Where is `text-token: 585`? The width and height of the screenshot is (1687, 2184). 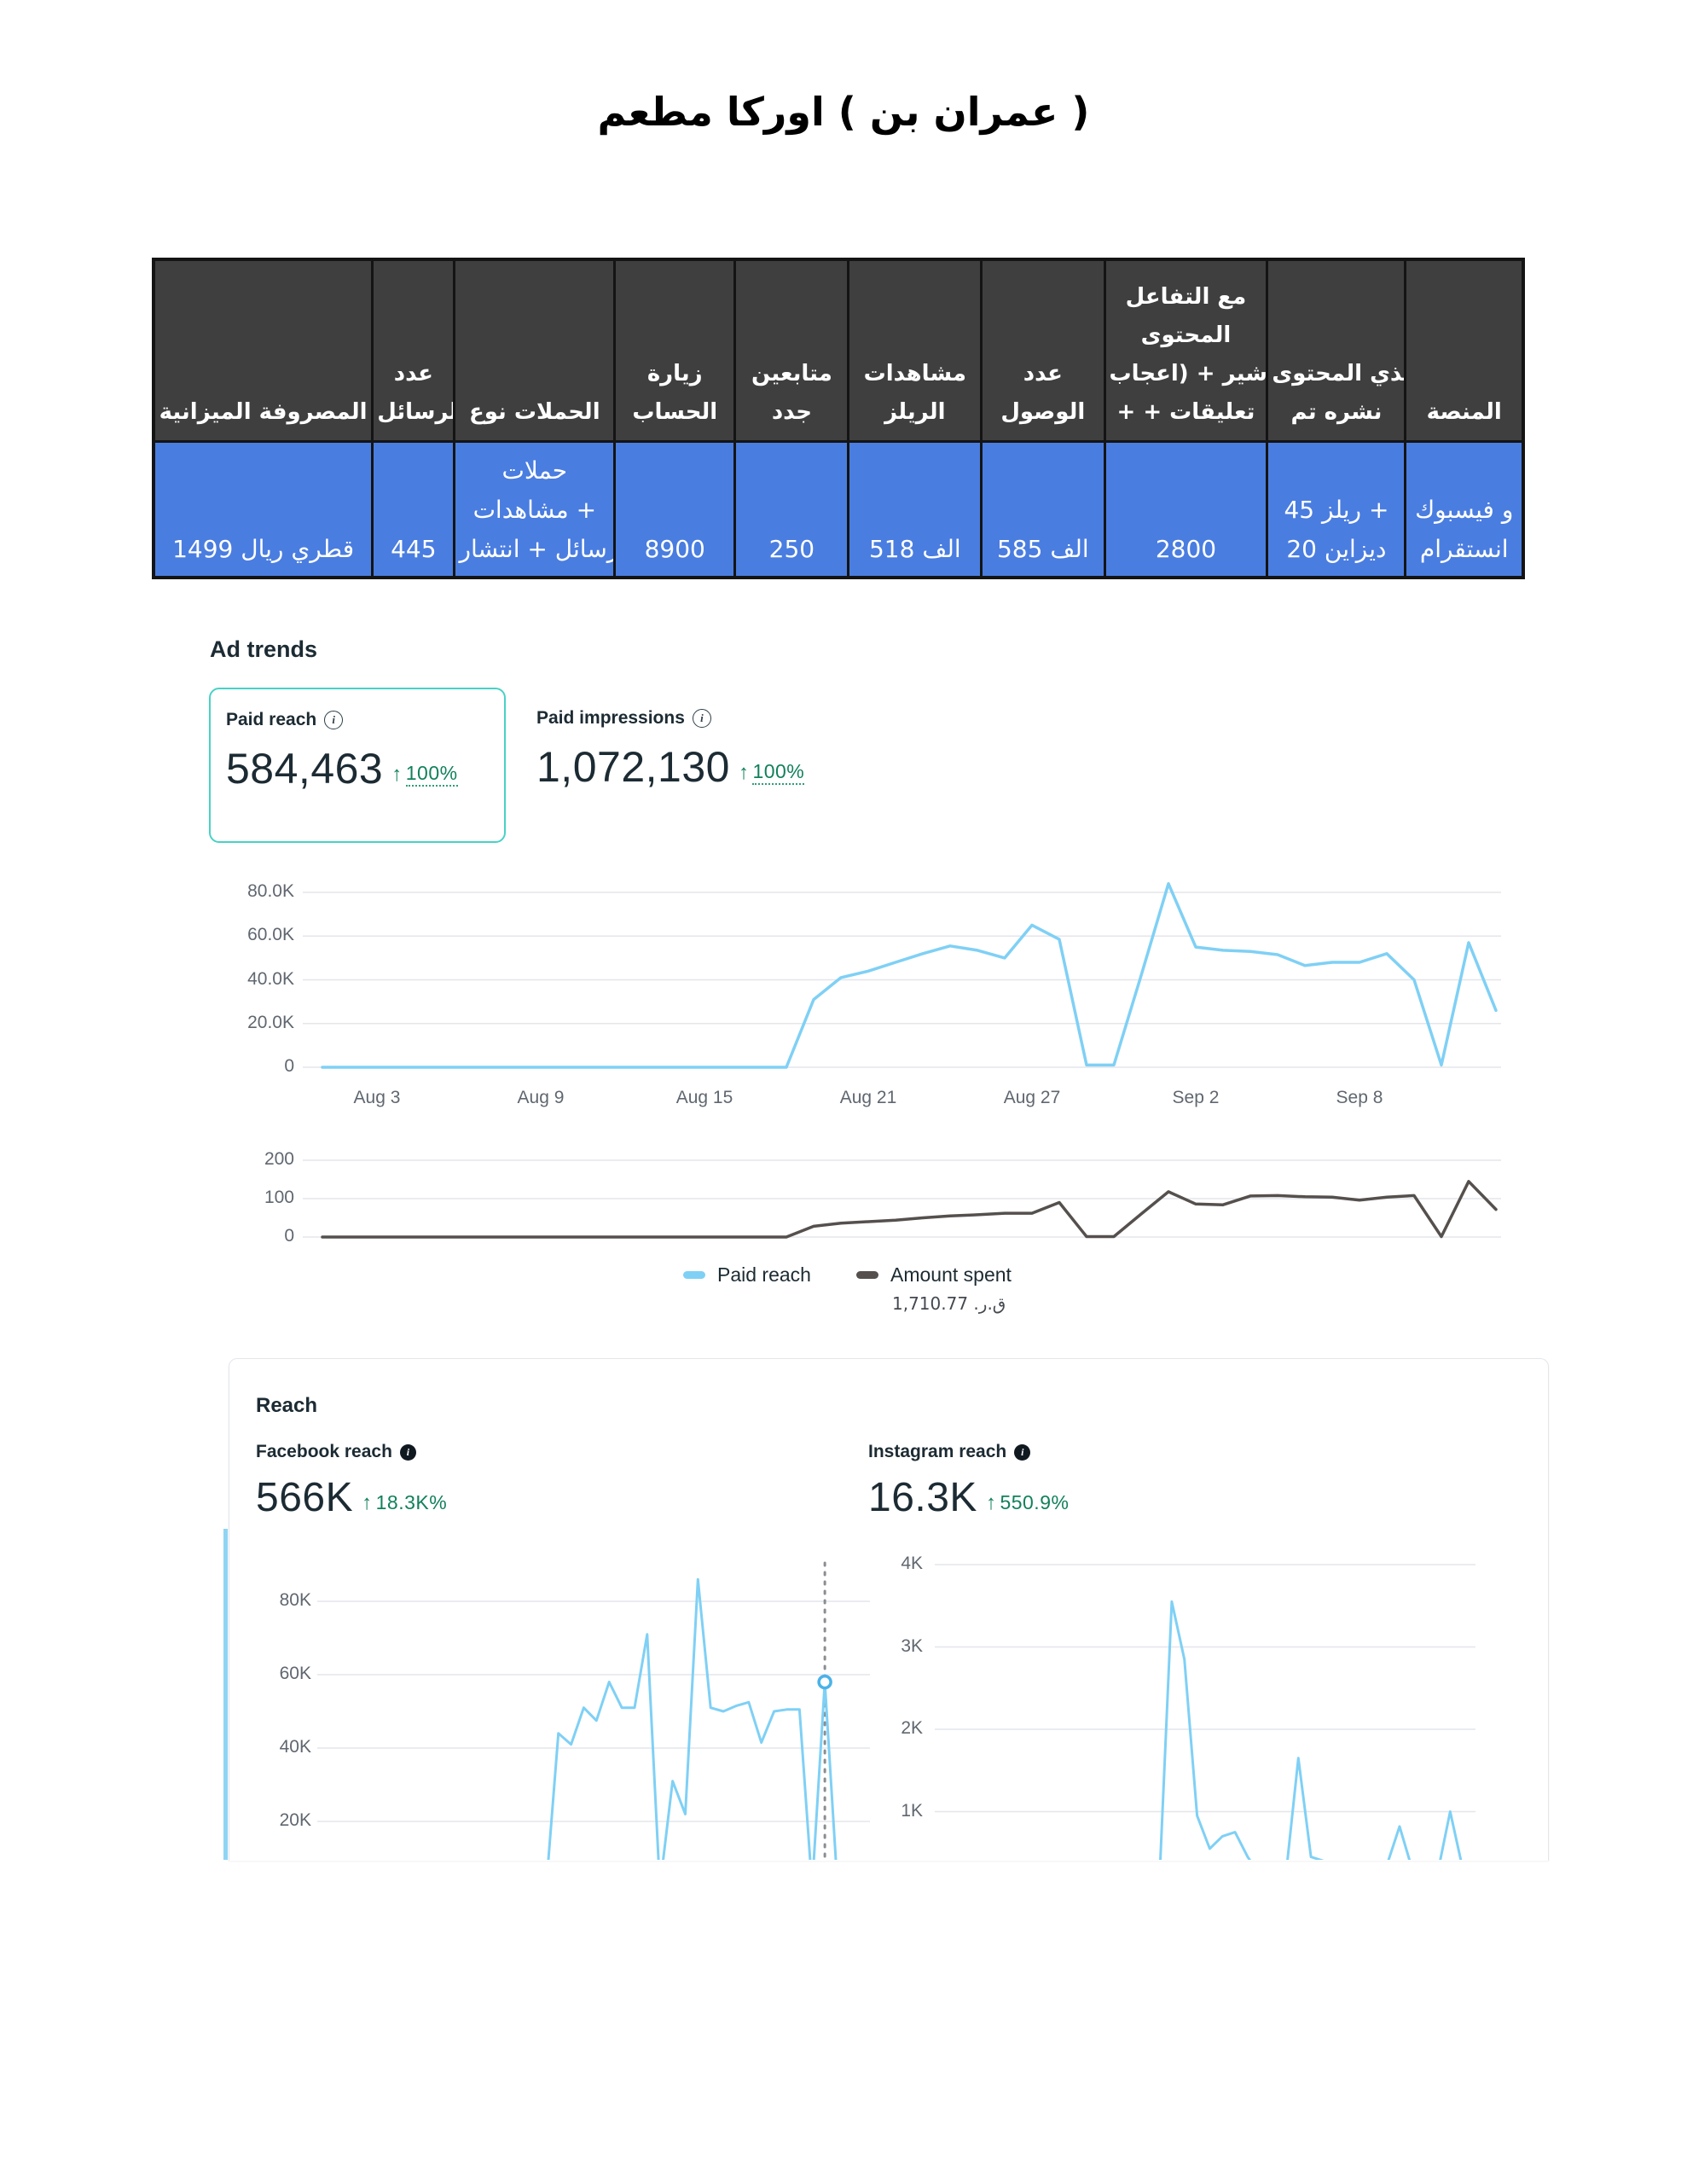
text-token: 585 is located at coordinates (1020, 549).